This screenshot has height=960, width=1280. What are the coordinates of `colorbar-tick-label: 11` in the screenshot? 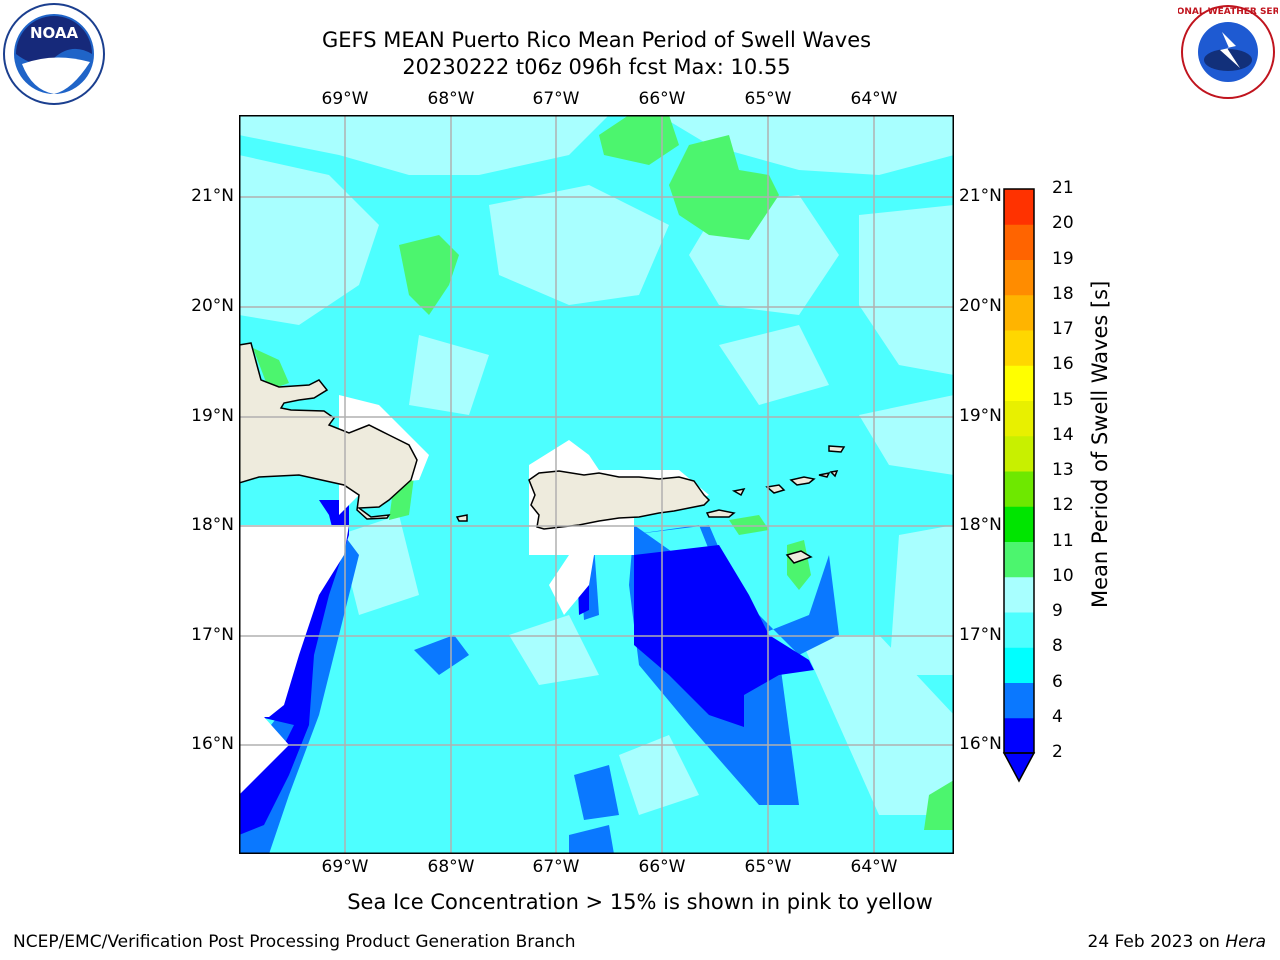 It's located at (1063, 540).